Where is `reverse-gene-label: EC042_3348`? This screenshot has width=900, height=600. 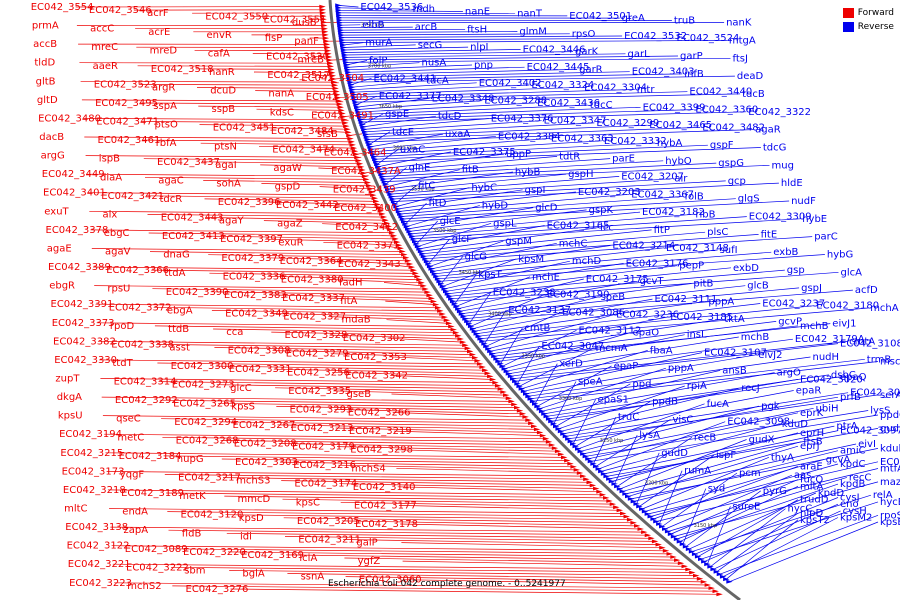 reverse-gene-label: EC042_3348 is located at coordinates (463, 98).